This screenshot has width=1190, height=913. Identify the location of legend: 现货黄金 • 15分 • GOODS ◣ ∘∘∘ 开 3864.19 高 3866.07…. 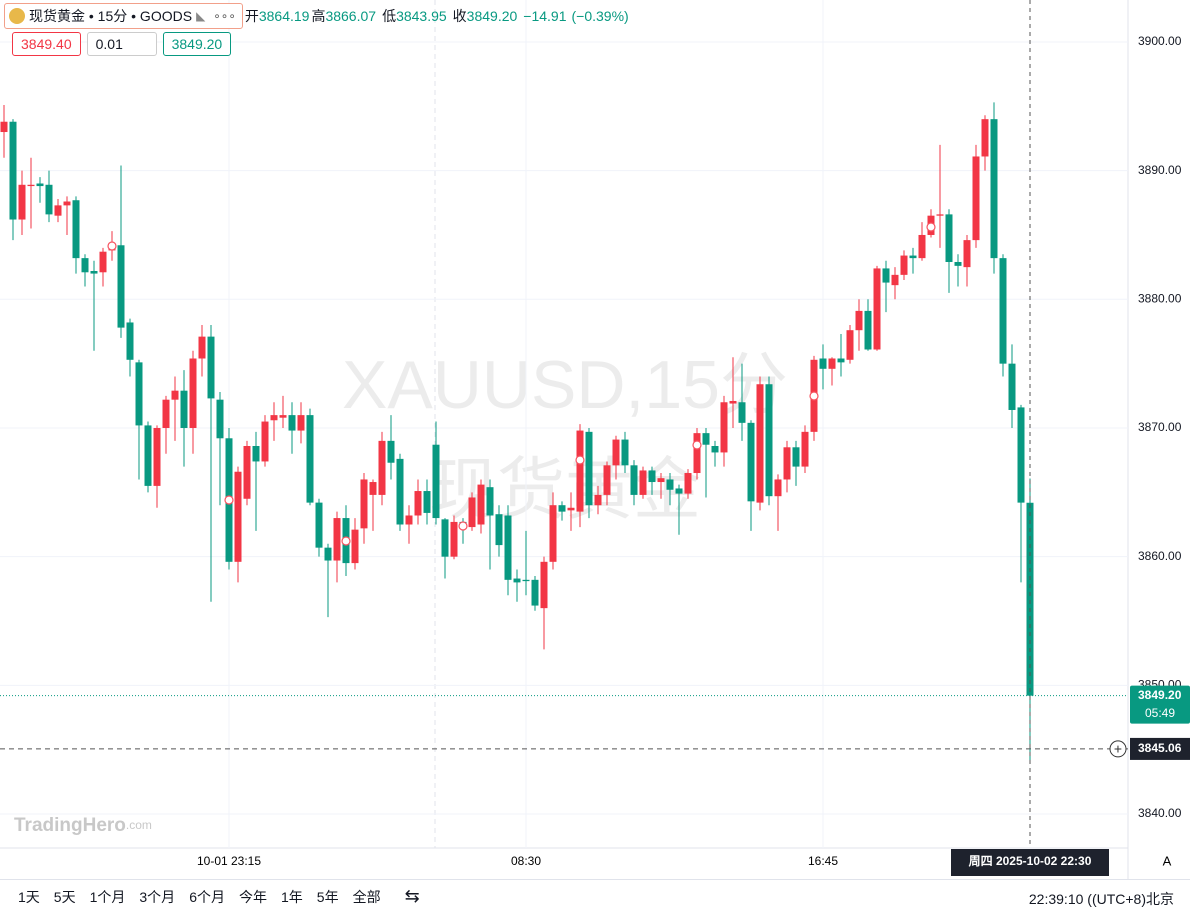
(316, 16).